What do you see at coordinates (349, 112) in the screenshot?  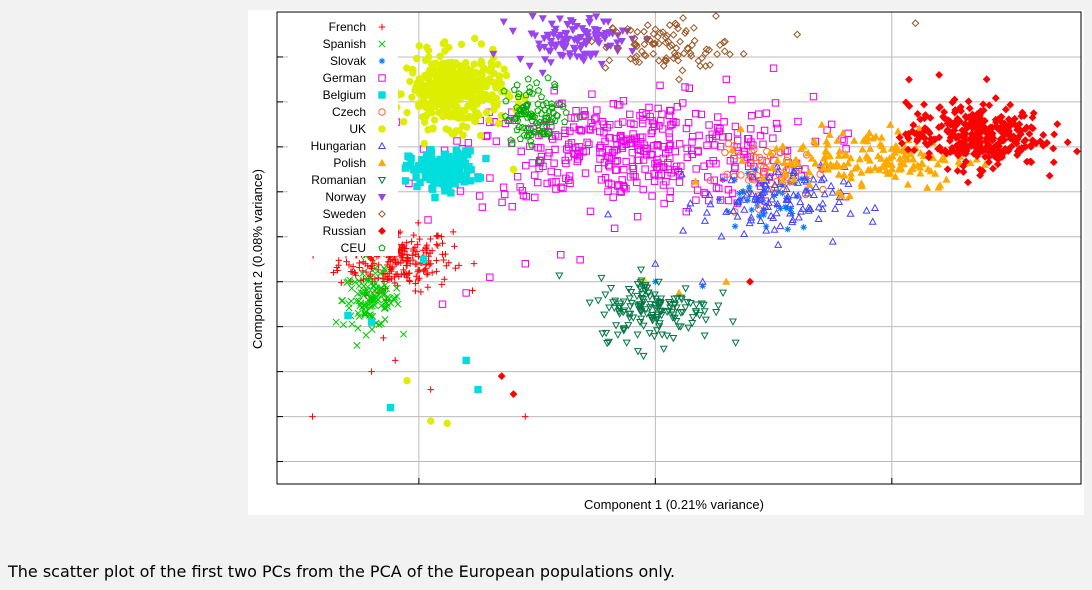 I see `legend-label: Czech` at bounding box center [349, 112].